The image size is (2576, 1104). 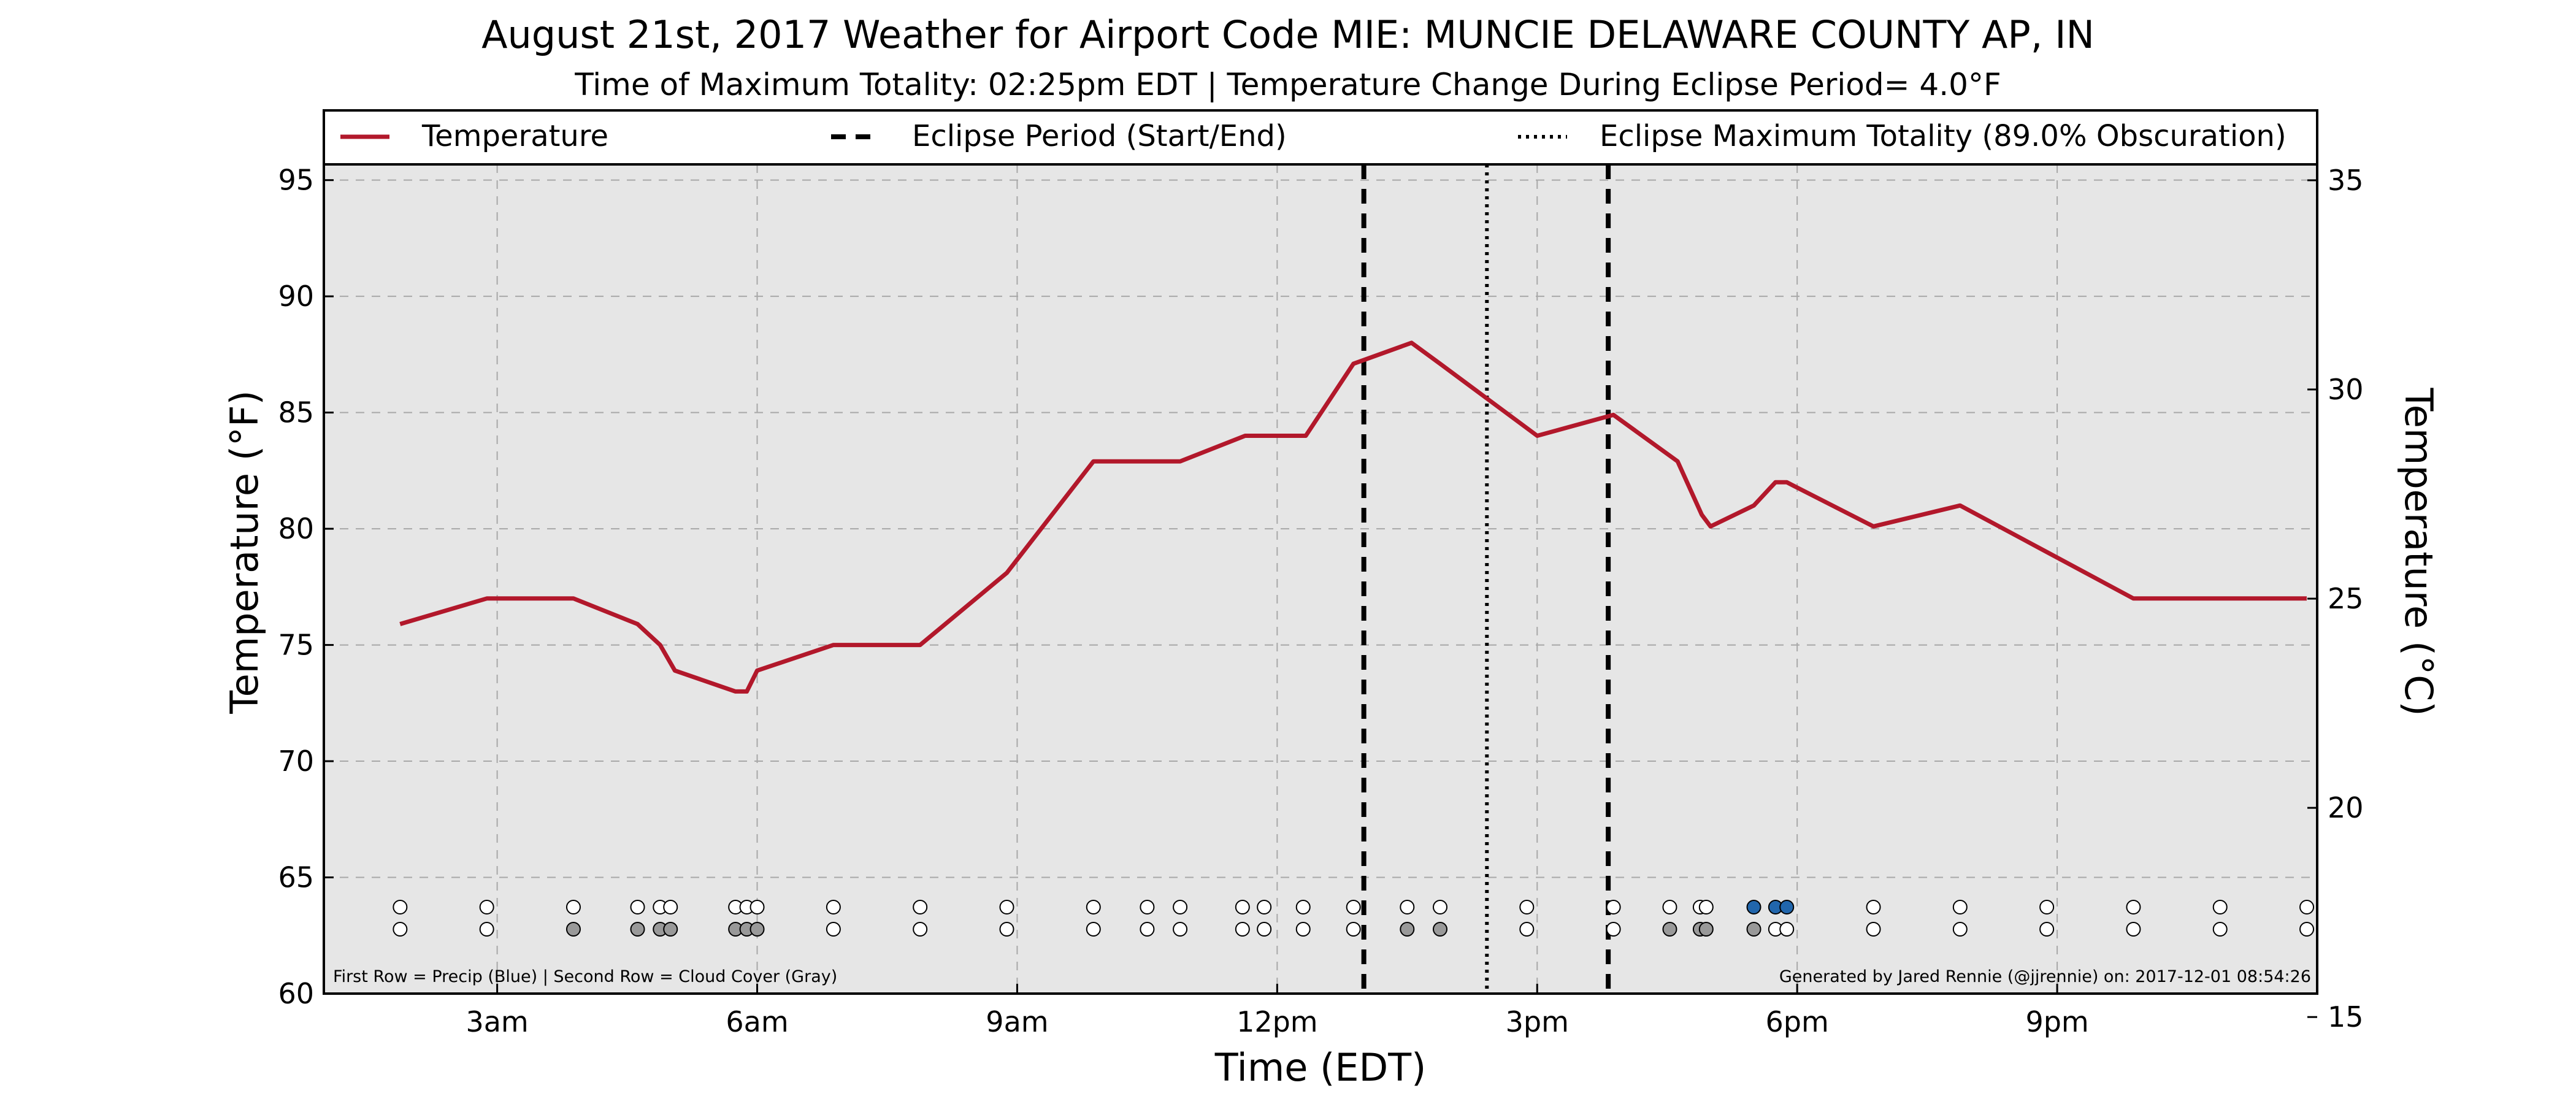 I want to click on y-axis-label-right: Temperature (°C), so click(x=2418, y=551).